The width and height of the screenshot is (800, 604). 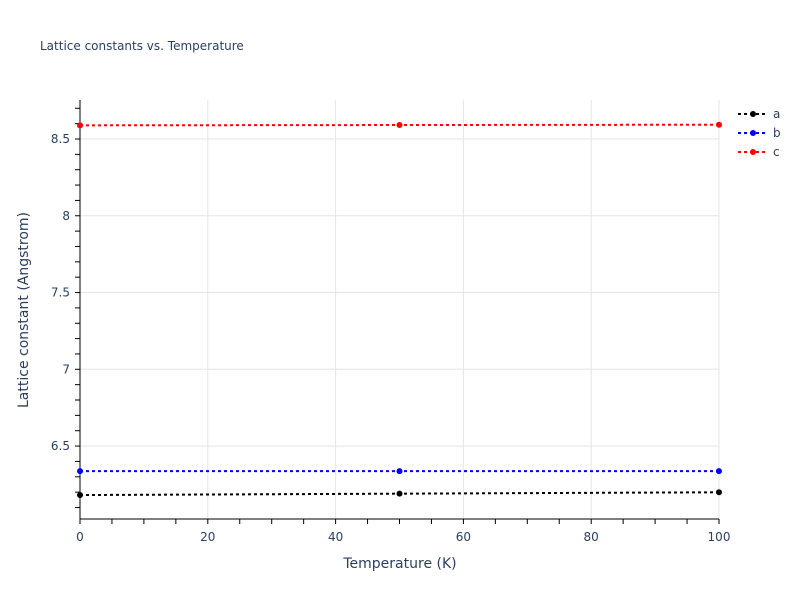 I want to click on legend-label-b: b, so click(x=777, y=133).